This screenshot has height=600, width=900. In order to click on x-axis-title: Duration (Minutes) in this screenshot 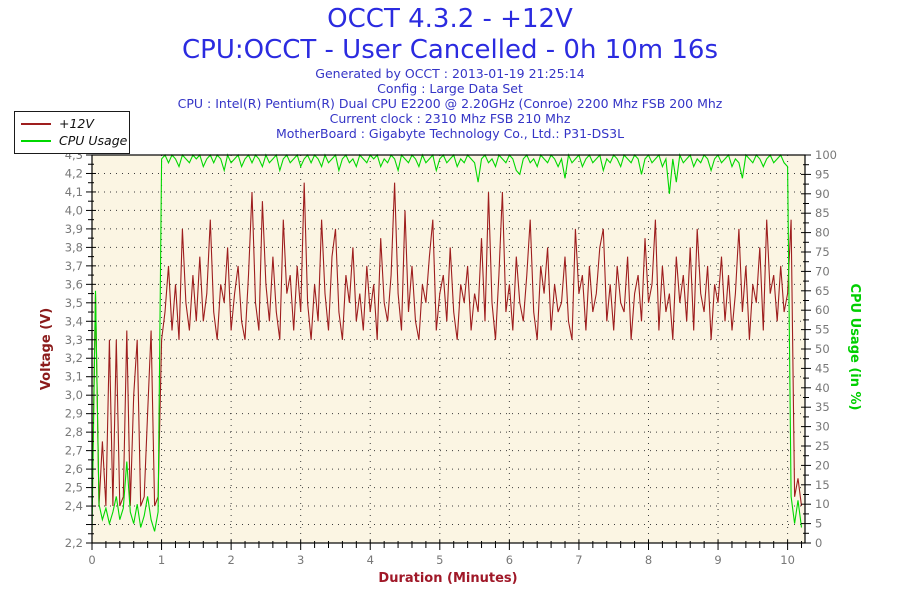, I will do `click(447, 578)`.